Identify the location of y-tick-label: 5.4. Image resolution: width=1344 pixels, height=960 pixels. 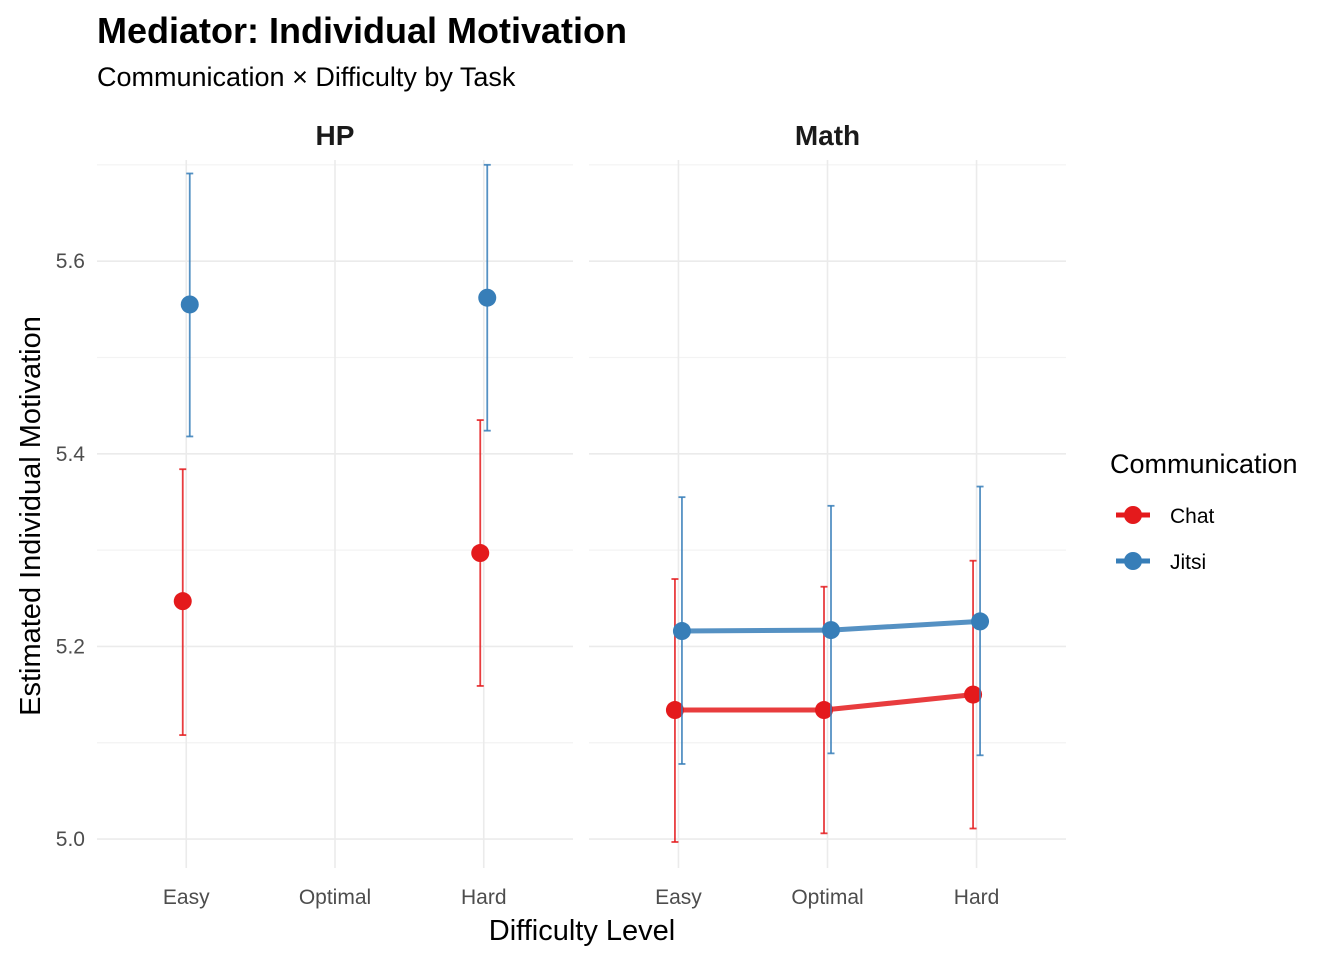
(71, 454).